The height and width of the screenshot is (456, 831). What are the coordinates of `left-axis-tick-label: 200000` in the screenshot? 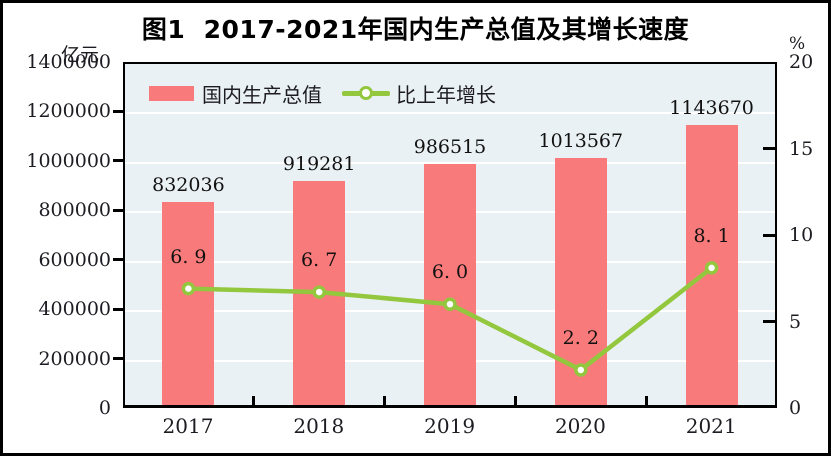 It's located at (74, 358).